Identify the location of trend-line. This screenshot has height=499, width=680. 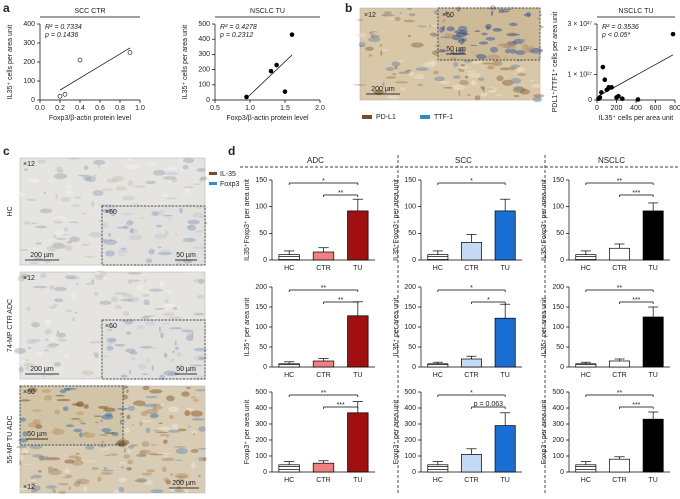
(95, 69).